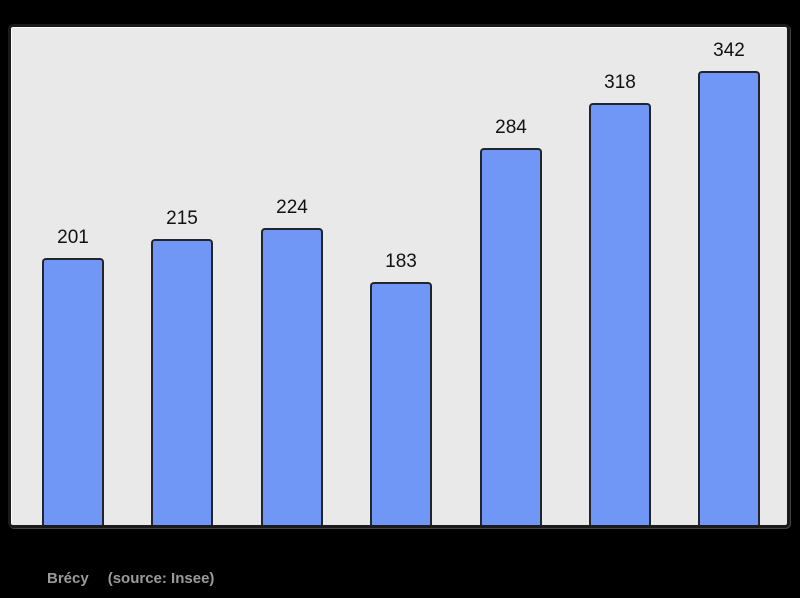  What do you see at coordinates (401, 262) in the screenshot?
I see `bar-value-label: 183` at bounding box center [401, 262].